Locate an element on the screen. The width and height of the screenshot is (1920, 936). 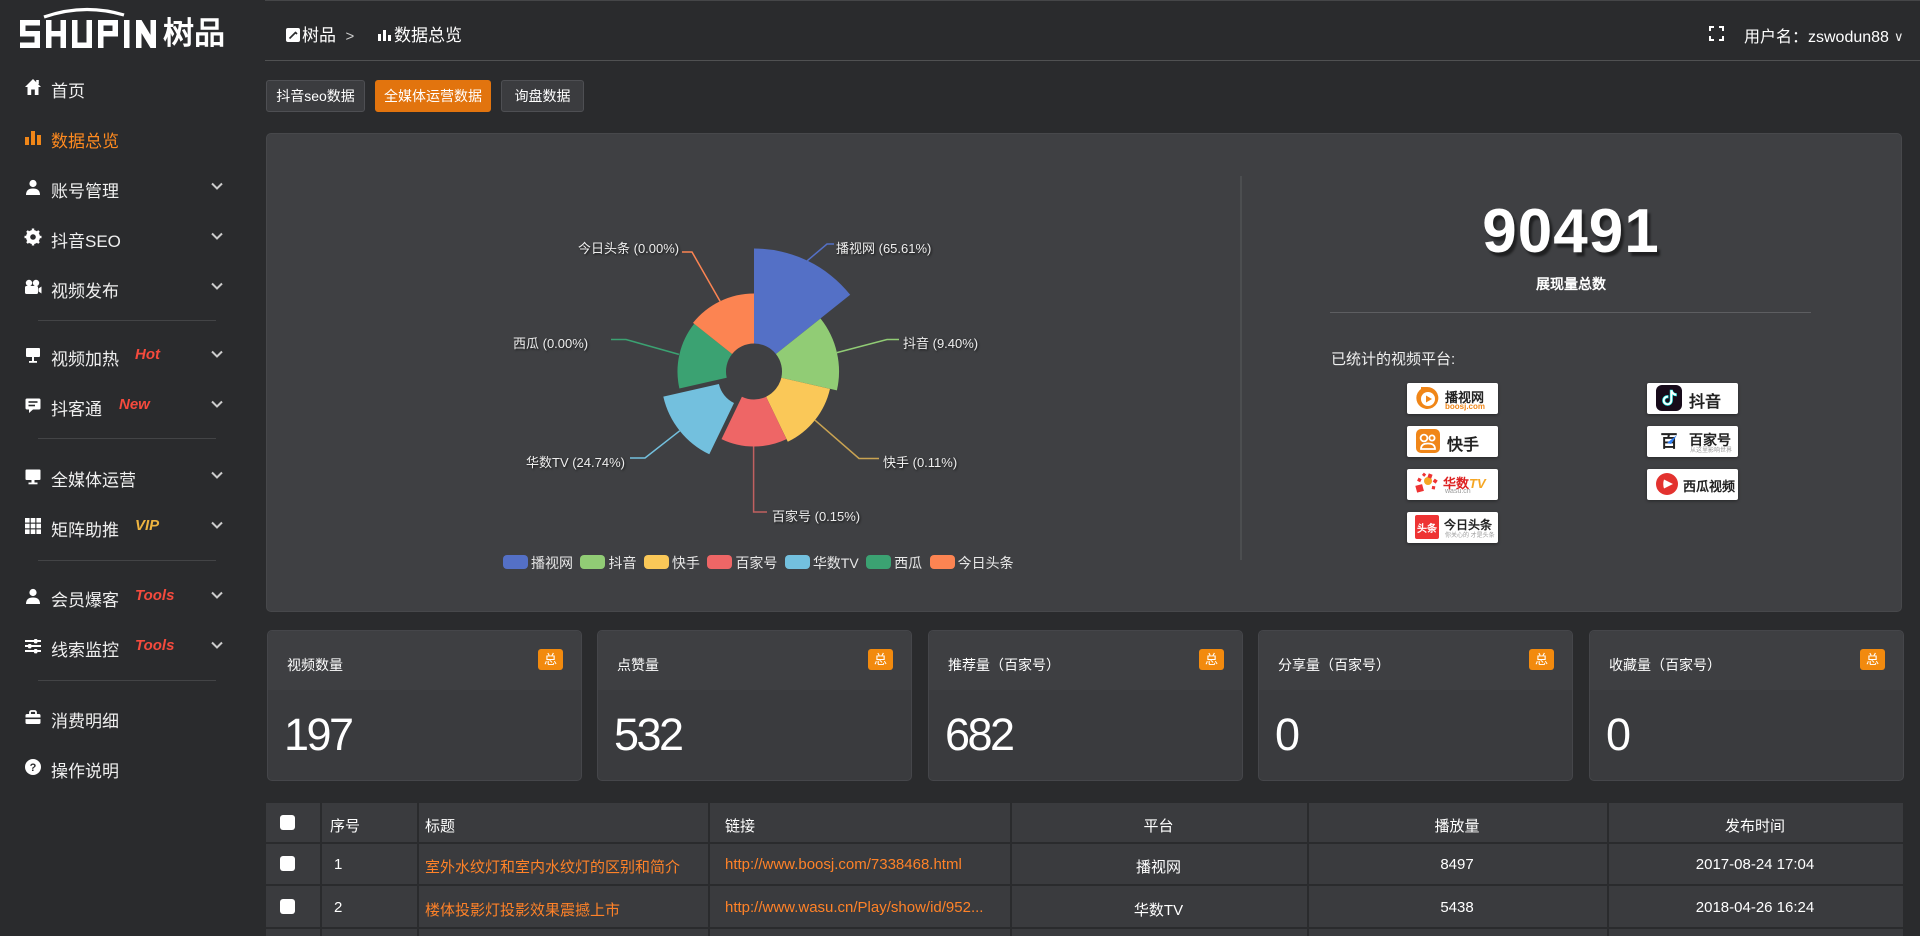
svg-text: 树品 is located at coordinates (194, 33).